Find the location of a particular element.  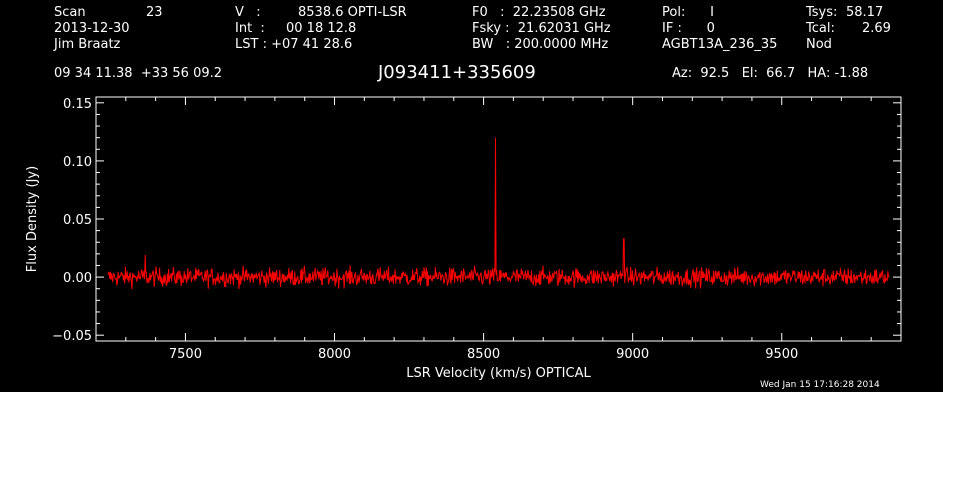

velocity-value: 8538.6 OPTI-LSR is located at coordinates (352, 12).